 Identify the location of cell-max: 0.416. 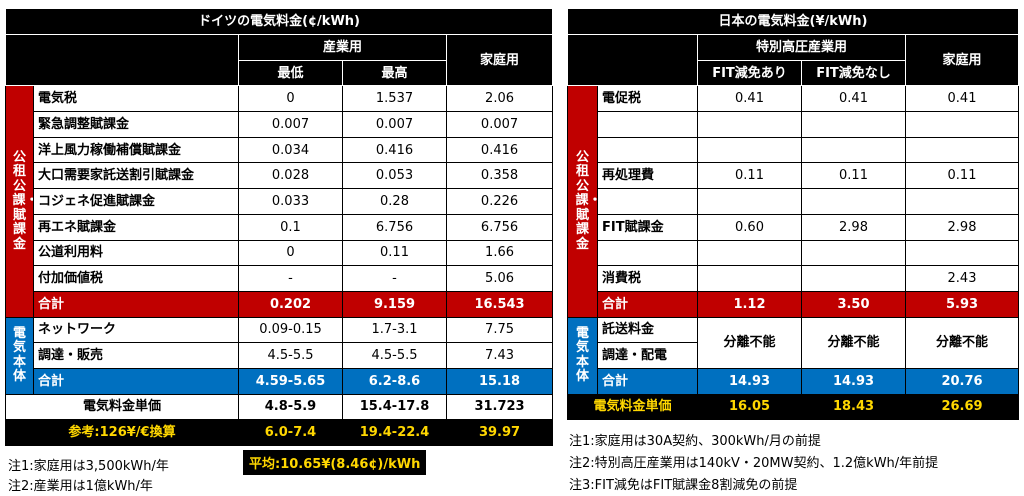
(394, 150).